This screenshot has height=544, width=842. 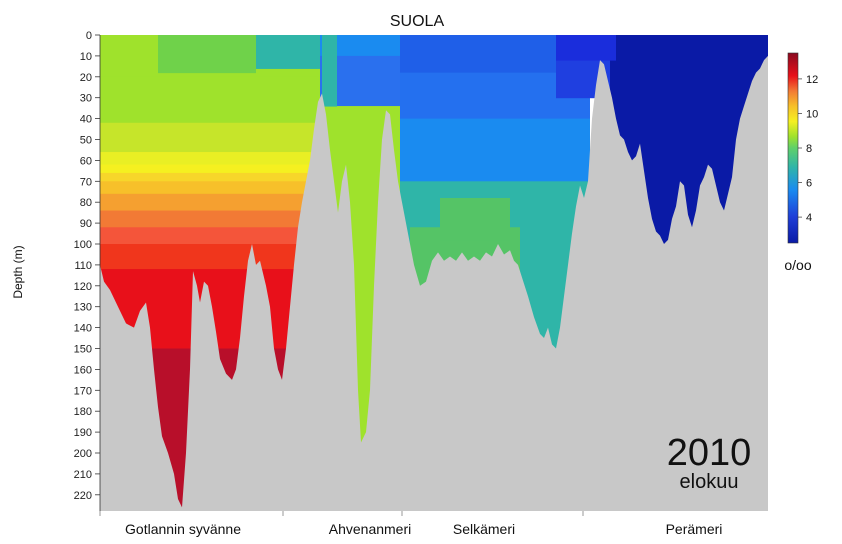 What do you see at coordinates (83, 433) in the screenshot?
I see `depth-tick-label: 190` at bounding box center [83, 433].